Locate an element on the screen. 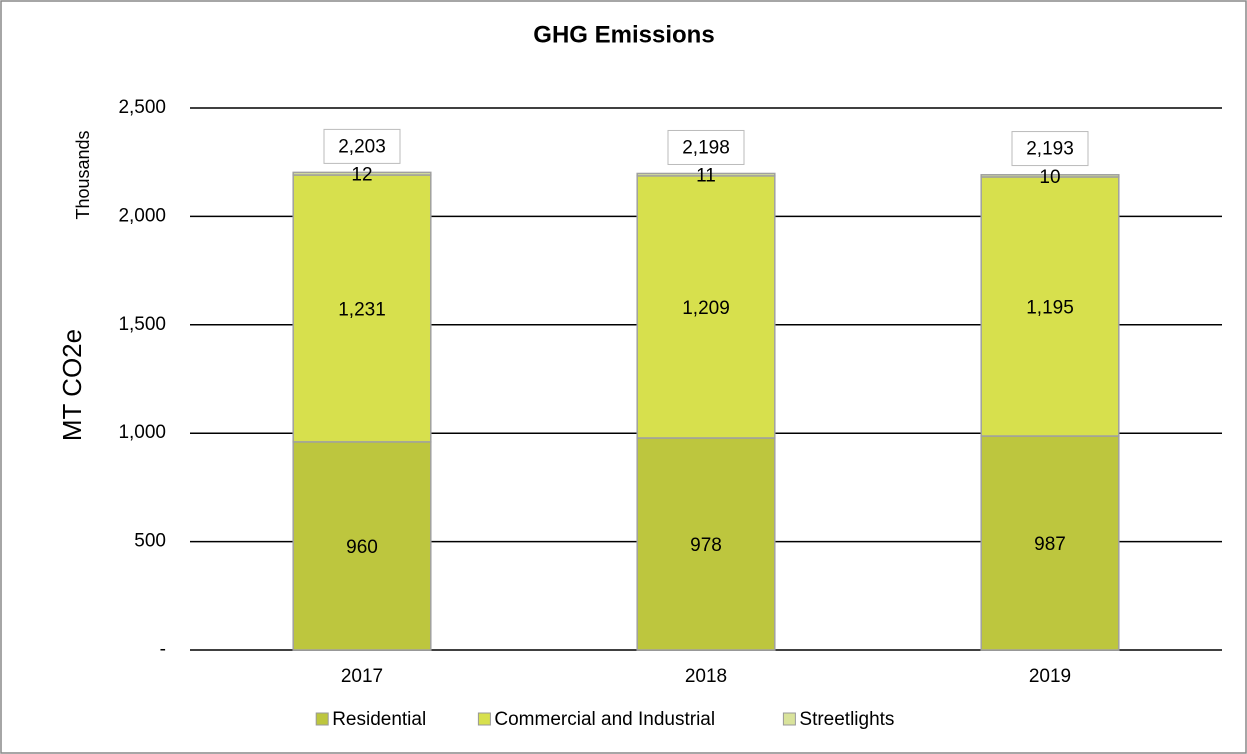  data-label: 960 is located at coordinates (362, 547).